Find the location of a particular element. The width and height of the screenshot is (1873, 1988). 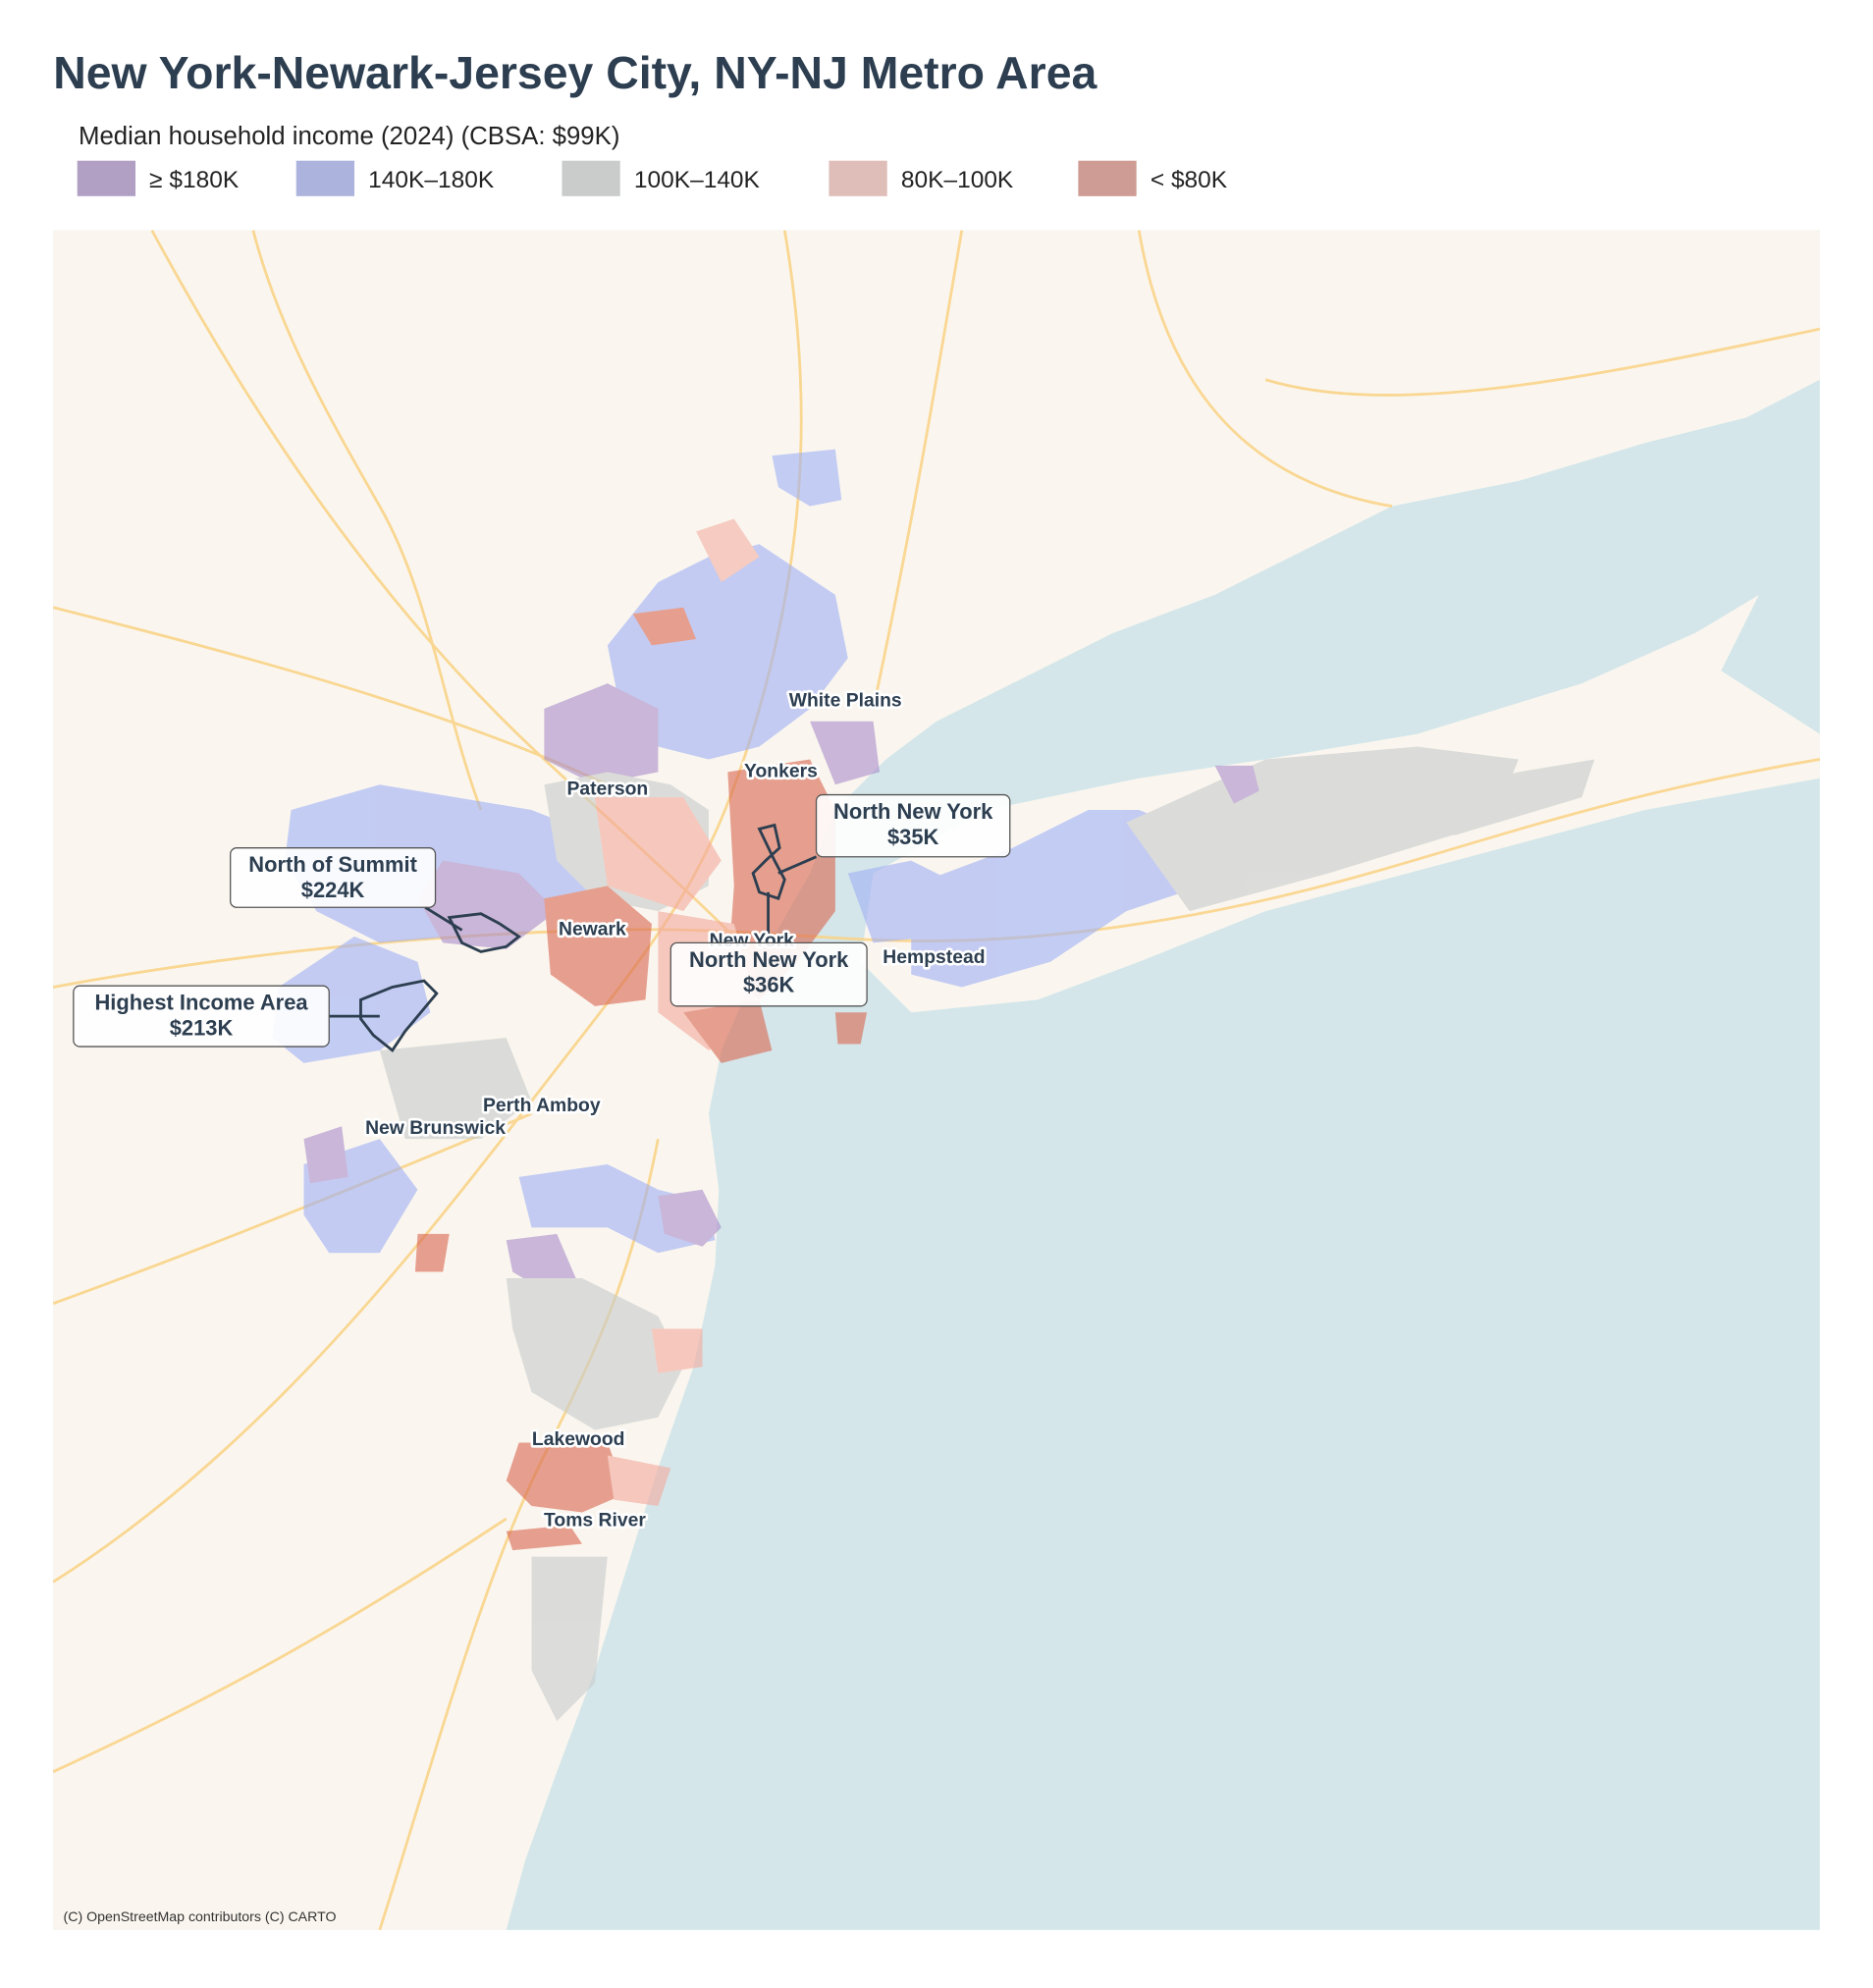

legend-label: 80K–100K is located at coordinates (957, 180).